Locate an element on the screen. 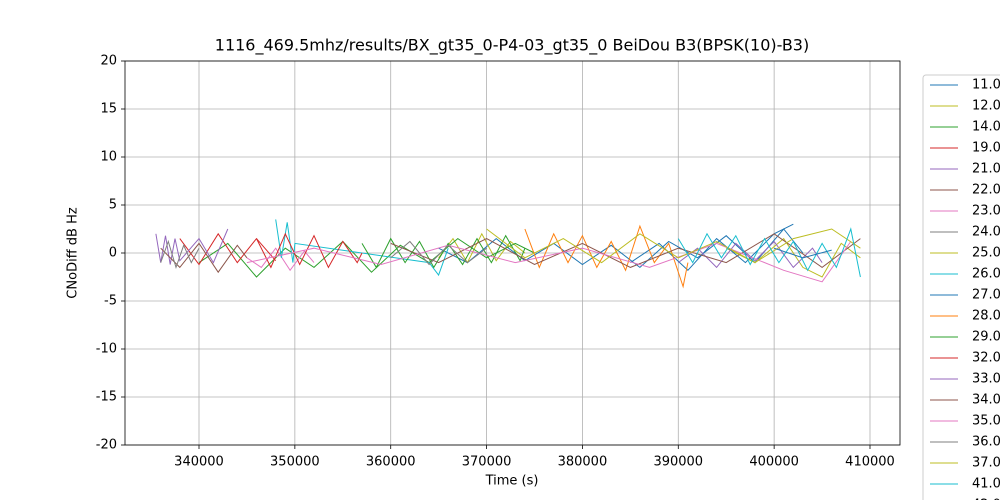 Image resolution: width=1000 pixels, height=500 pixels. x-tick-label: 350000 is located at coordinates (295, 462).